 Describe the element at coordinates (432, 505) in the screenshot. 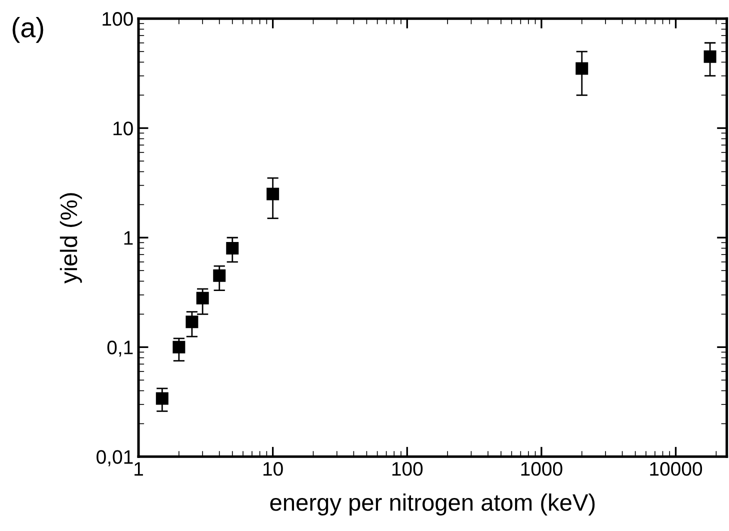

I see `x-axis-title: energy per nitrogen atom (keV)` at that location.